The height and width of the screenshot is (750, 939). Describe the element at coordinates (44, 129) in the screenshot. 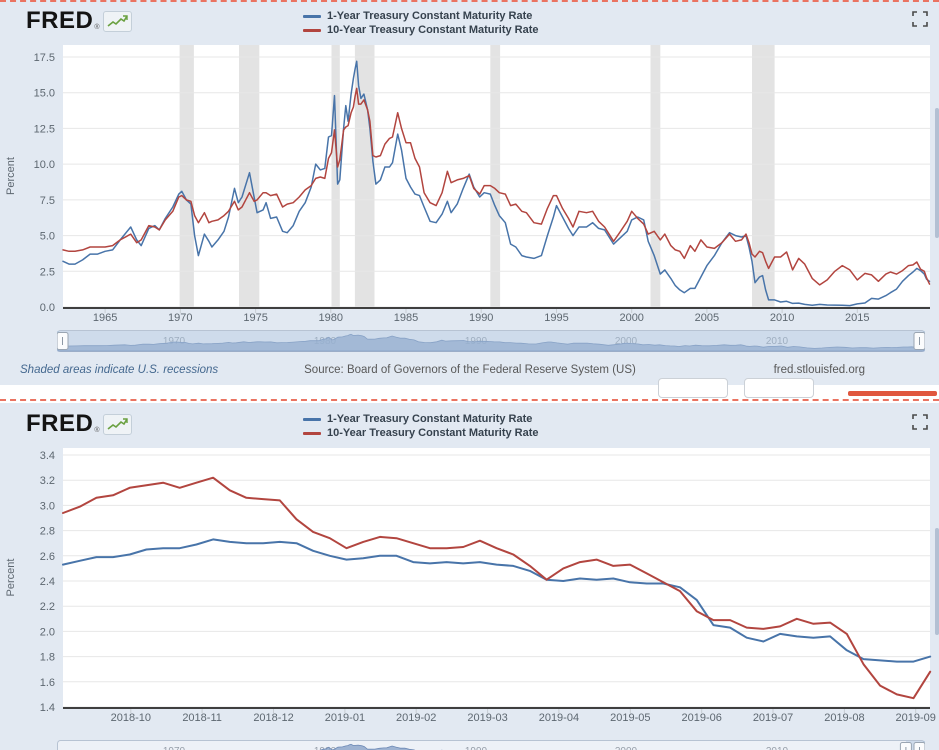

I see `svg-text: 12.5` at that location.